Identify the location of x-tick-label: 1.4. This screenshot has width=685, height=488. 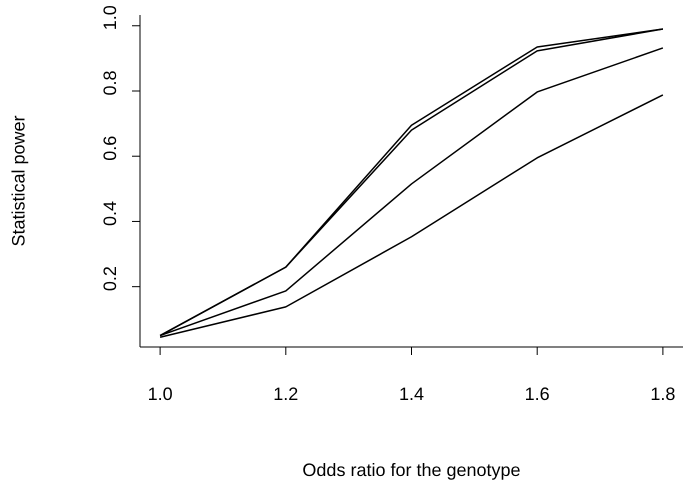
(411, 394).